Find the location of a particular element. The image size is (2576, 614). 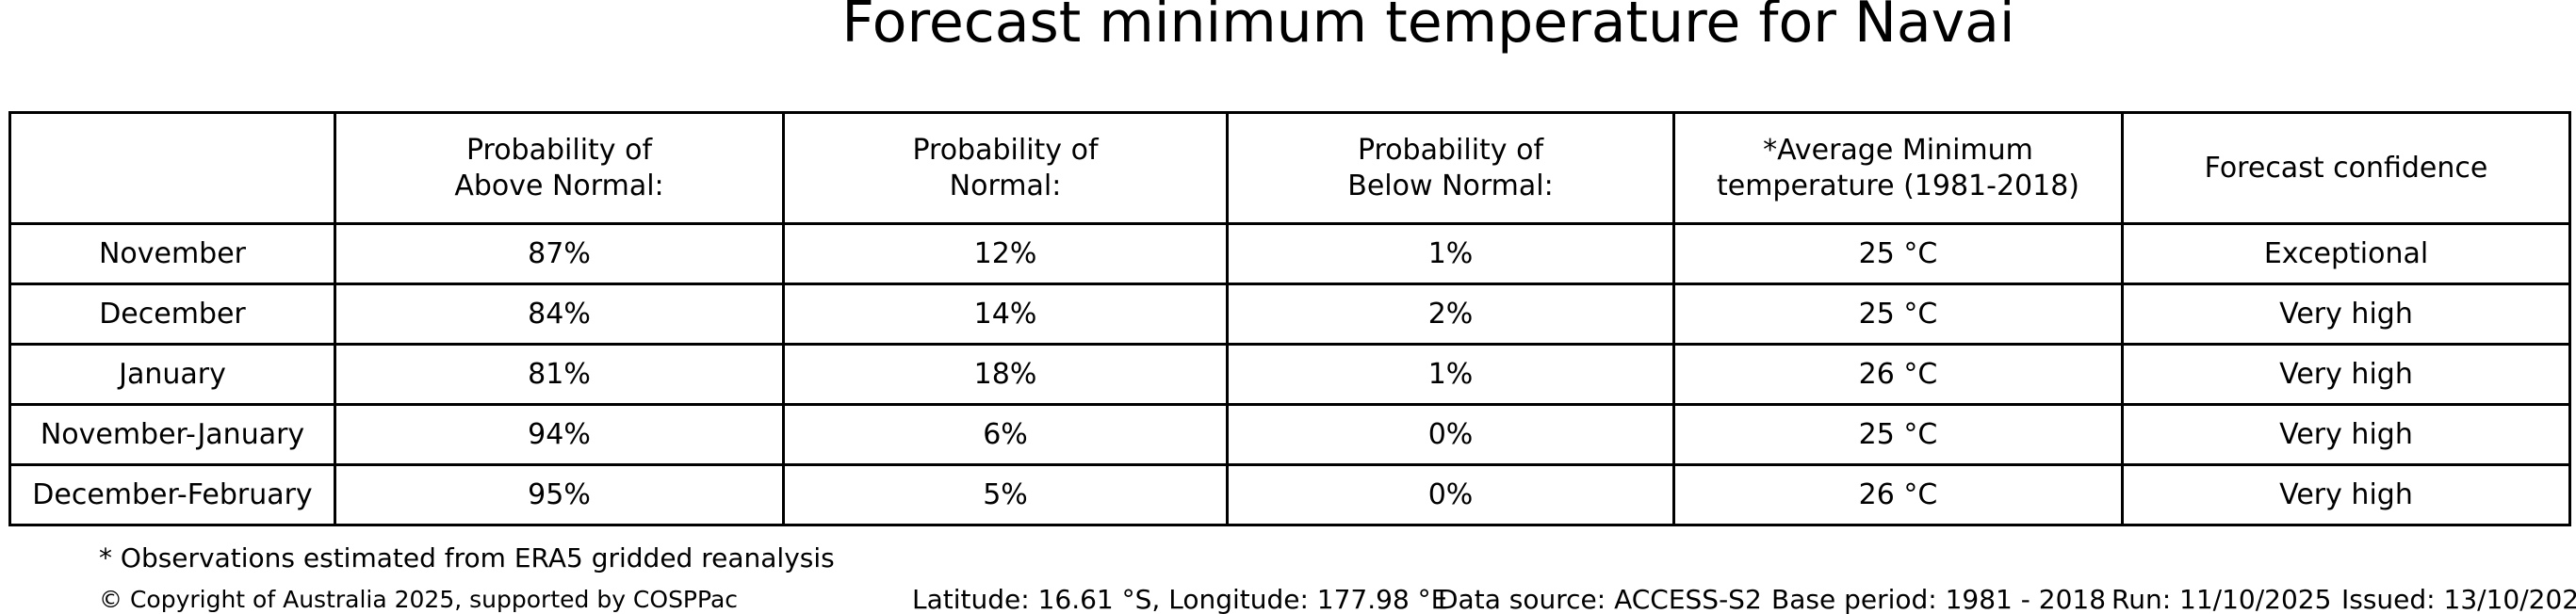

cell-normal: 5% is located at coordinates (1005, 494).